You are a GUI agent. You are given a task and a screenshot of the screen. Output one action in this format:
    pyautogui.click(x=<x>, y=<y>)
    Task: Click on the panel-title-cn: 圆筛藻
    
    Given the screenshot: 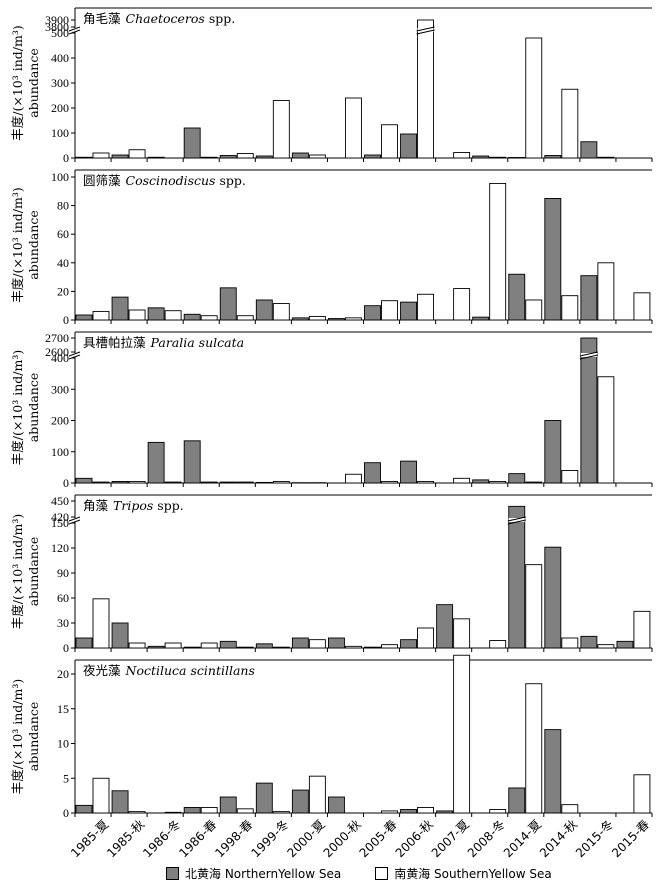 What is the action you would take?
    pyautogui.click(x=102, y=180)
    